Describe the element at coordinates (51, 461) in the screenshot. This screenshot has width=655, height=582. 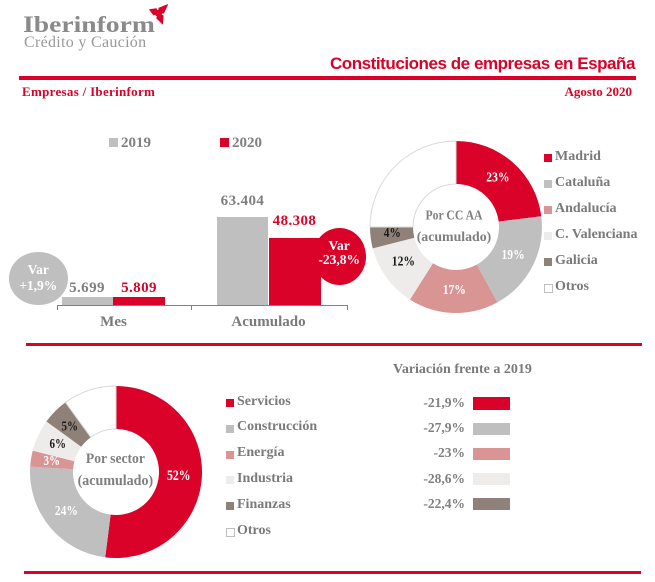
I see `svg-text: 3%` at that location.